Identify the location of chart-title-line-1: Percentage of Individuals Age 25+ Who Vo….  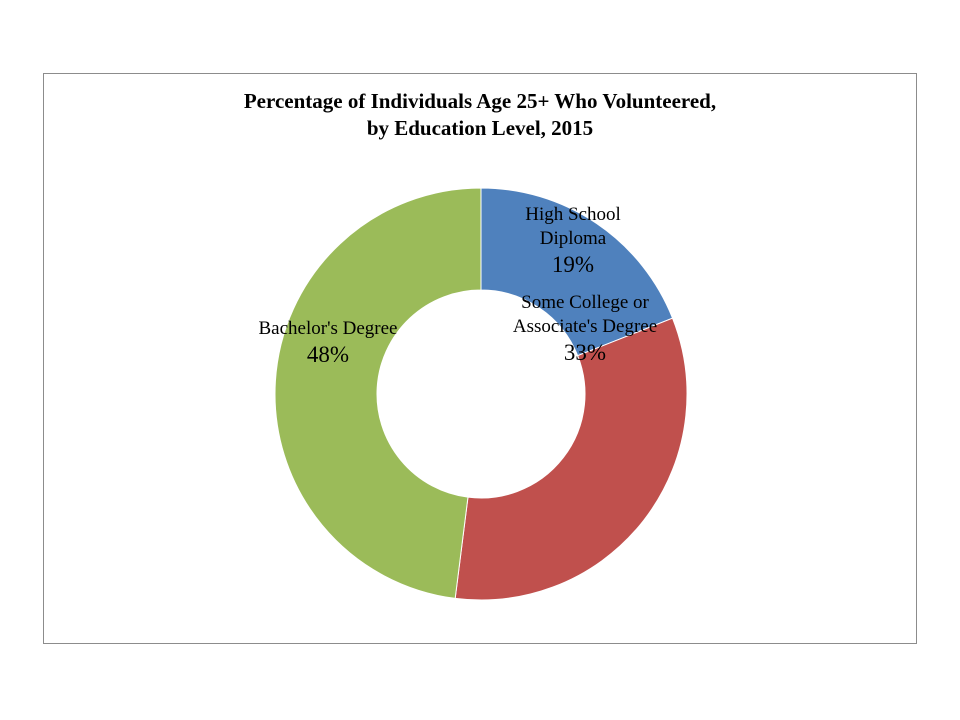
(480, 101).